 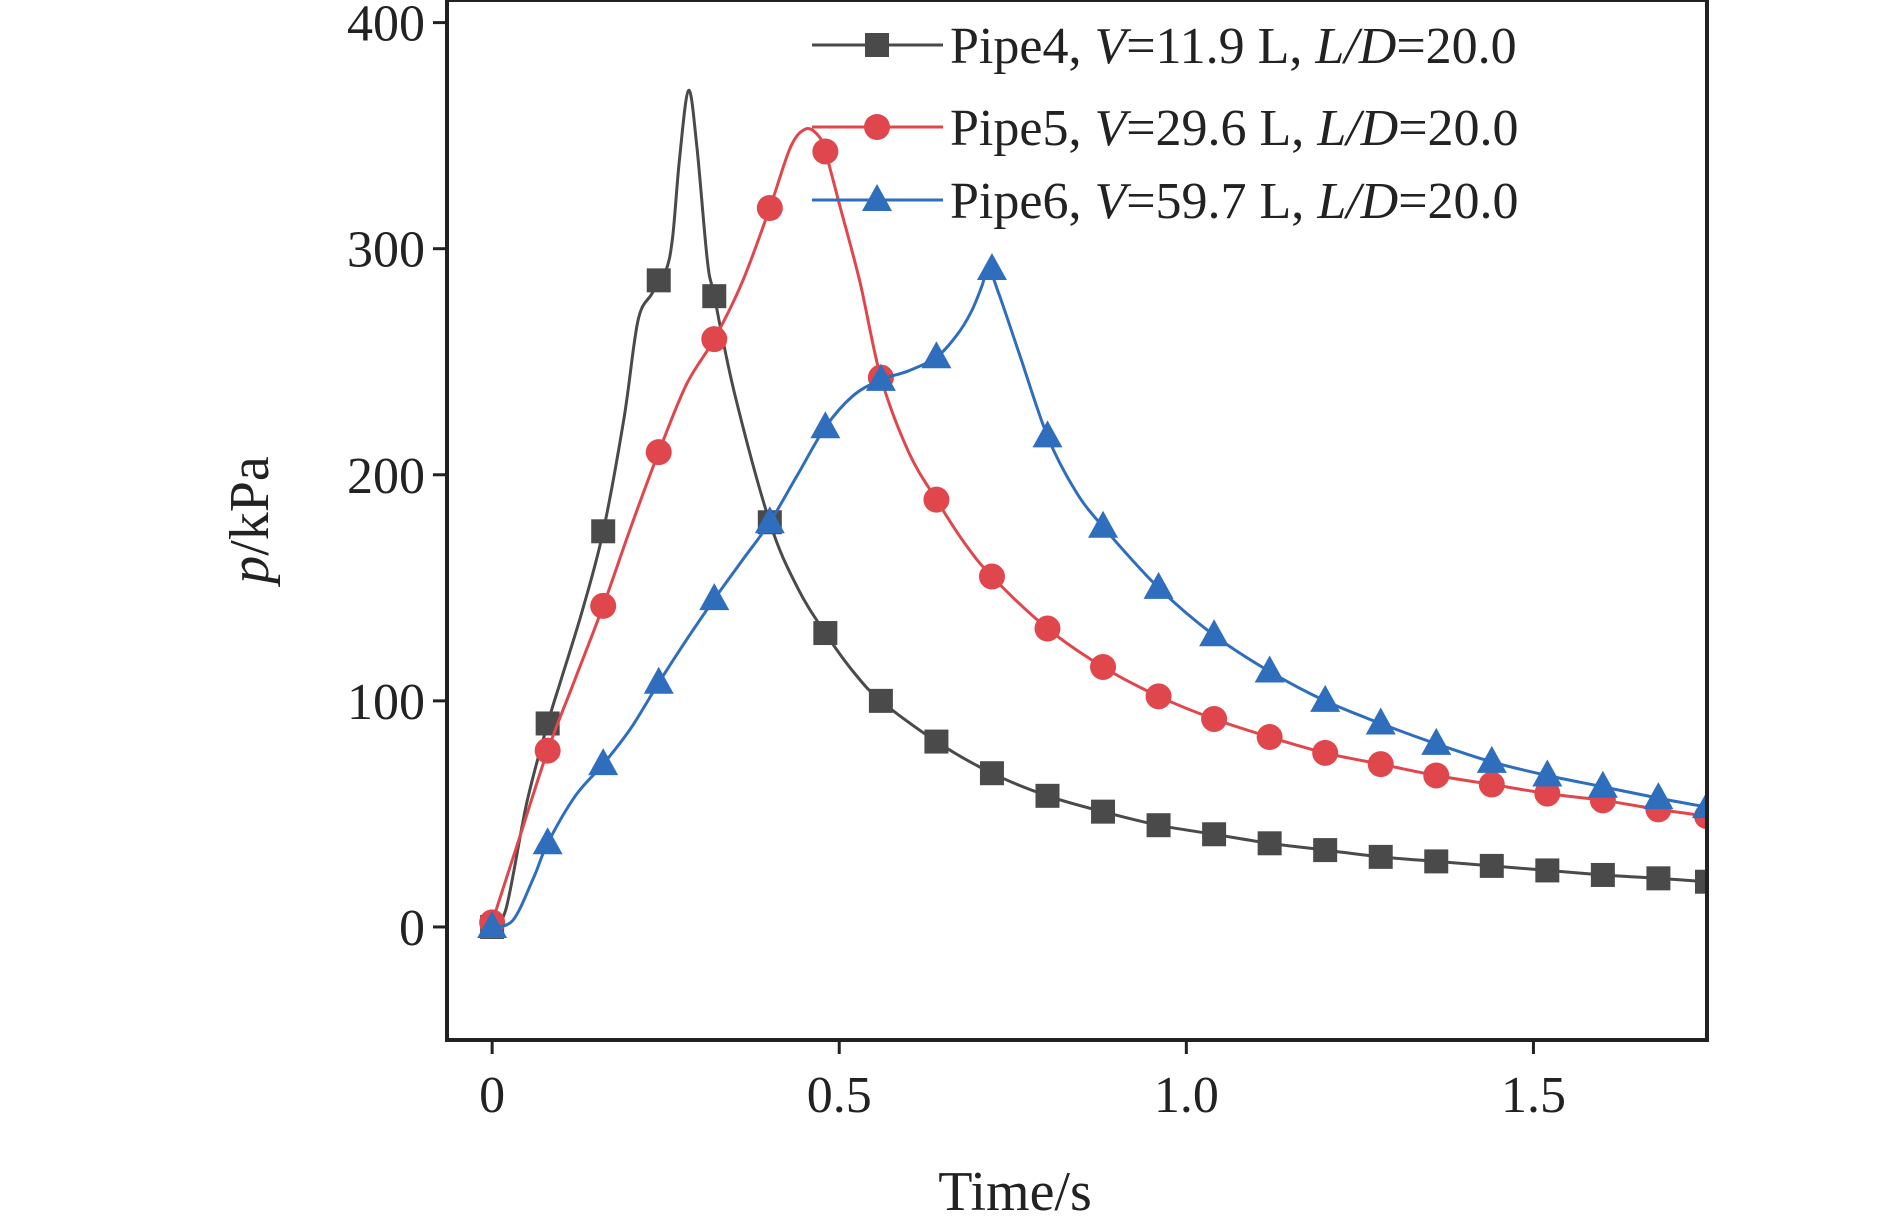 What do you see at coordinates (839, 1095) in the screenshot?
I see `x-tick-label: 0.5` at bounding box center [839, 1095].